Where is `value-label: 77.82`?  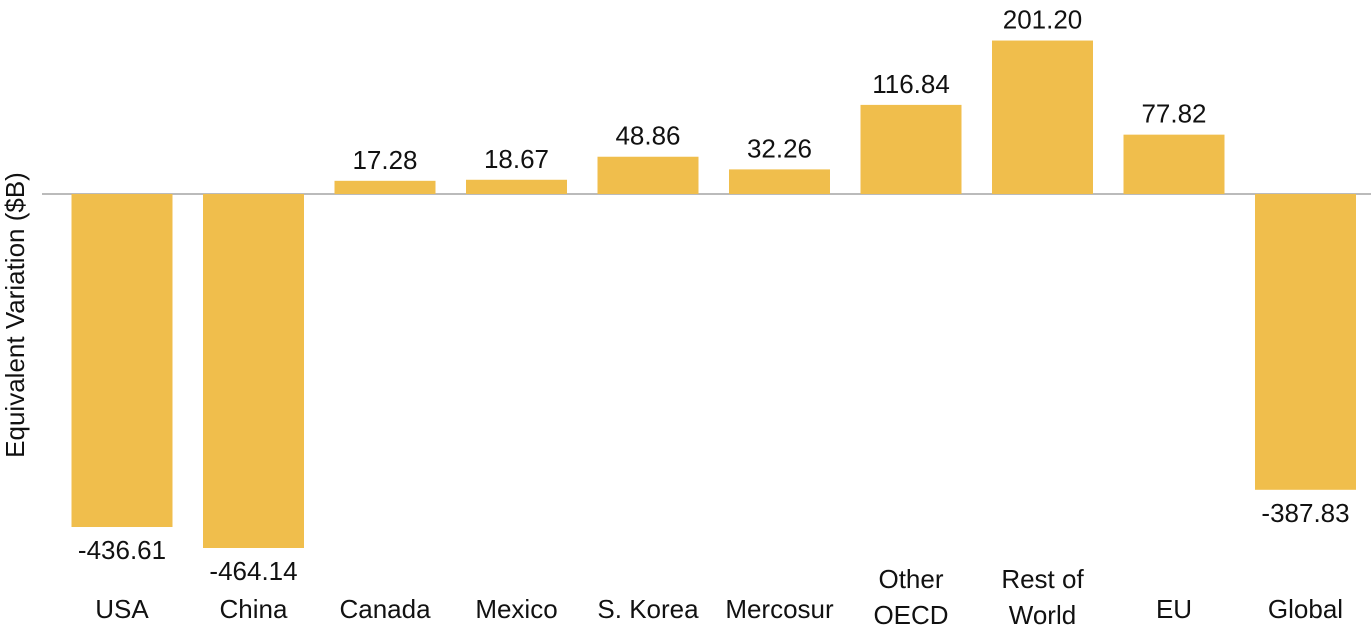
value-label: 77.82 is located at coordinates (1173, 114).